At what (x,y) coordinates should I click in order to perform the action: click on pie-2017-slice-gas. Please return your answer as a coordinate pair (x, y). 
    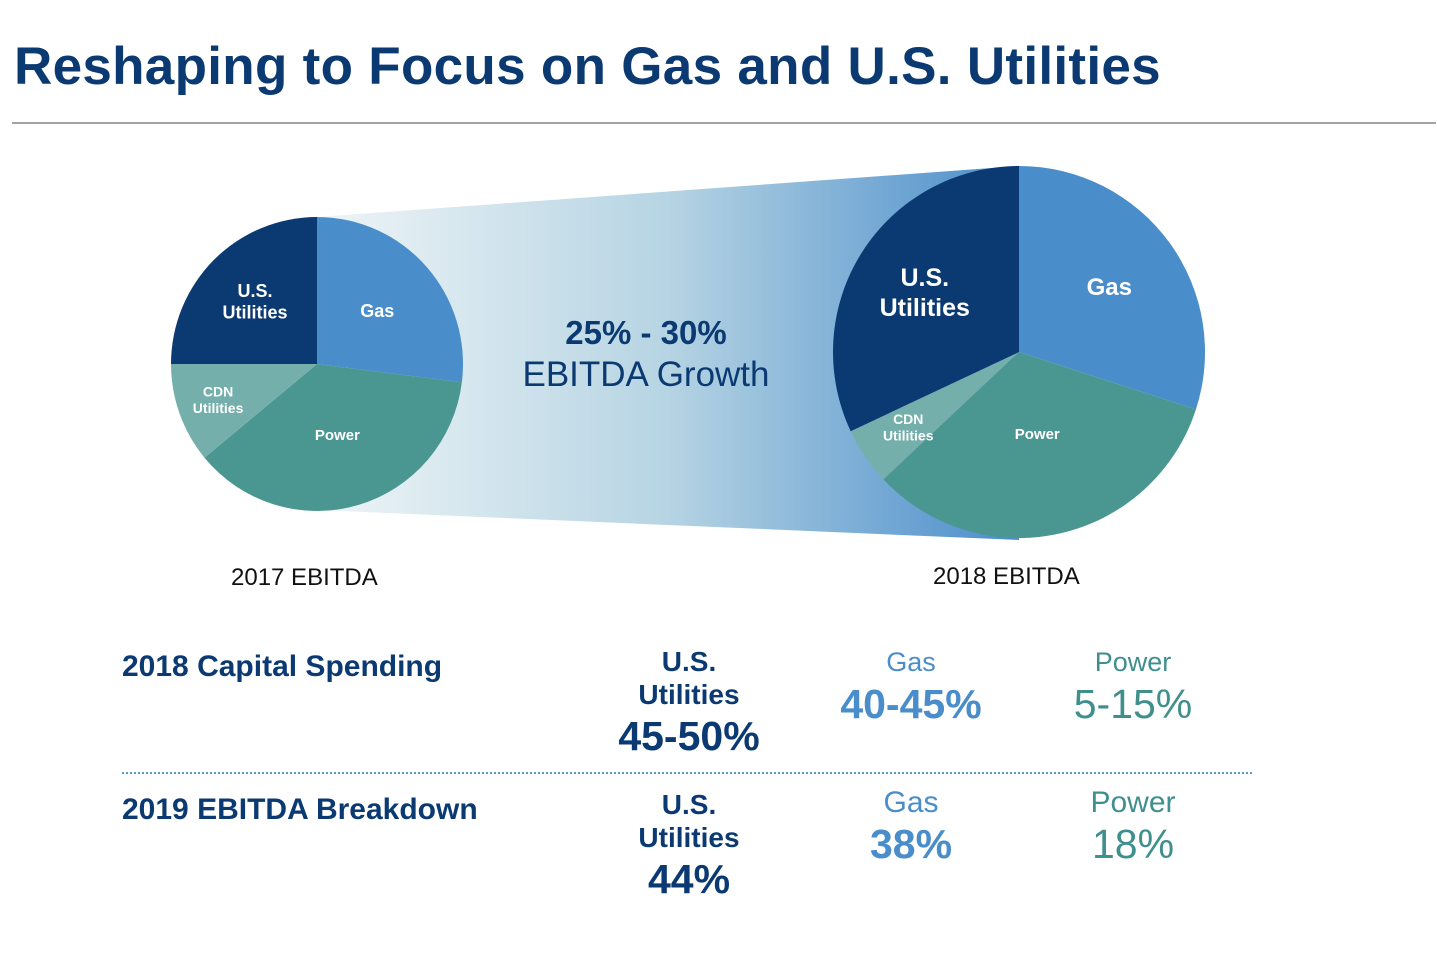
    Looking at the image, I should click on (390, 300).